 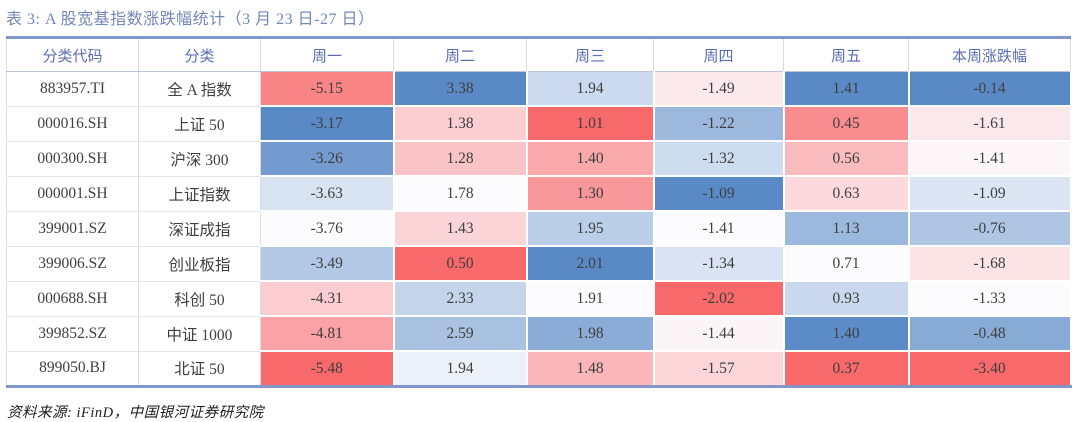 What do you see at coordinates (72, 194) in the screenshot?
I see `code-cell: 000001.SH` at bounding box center [72, 194].